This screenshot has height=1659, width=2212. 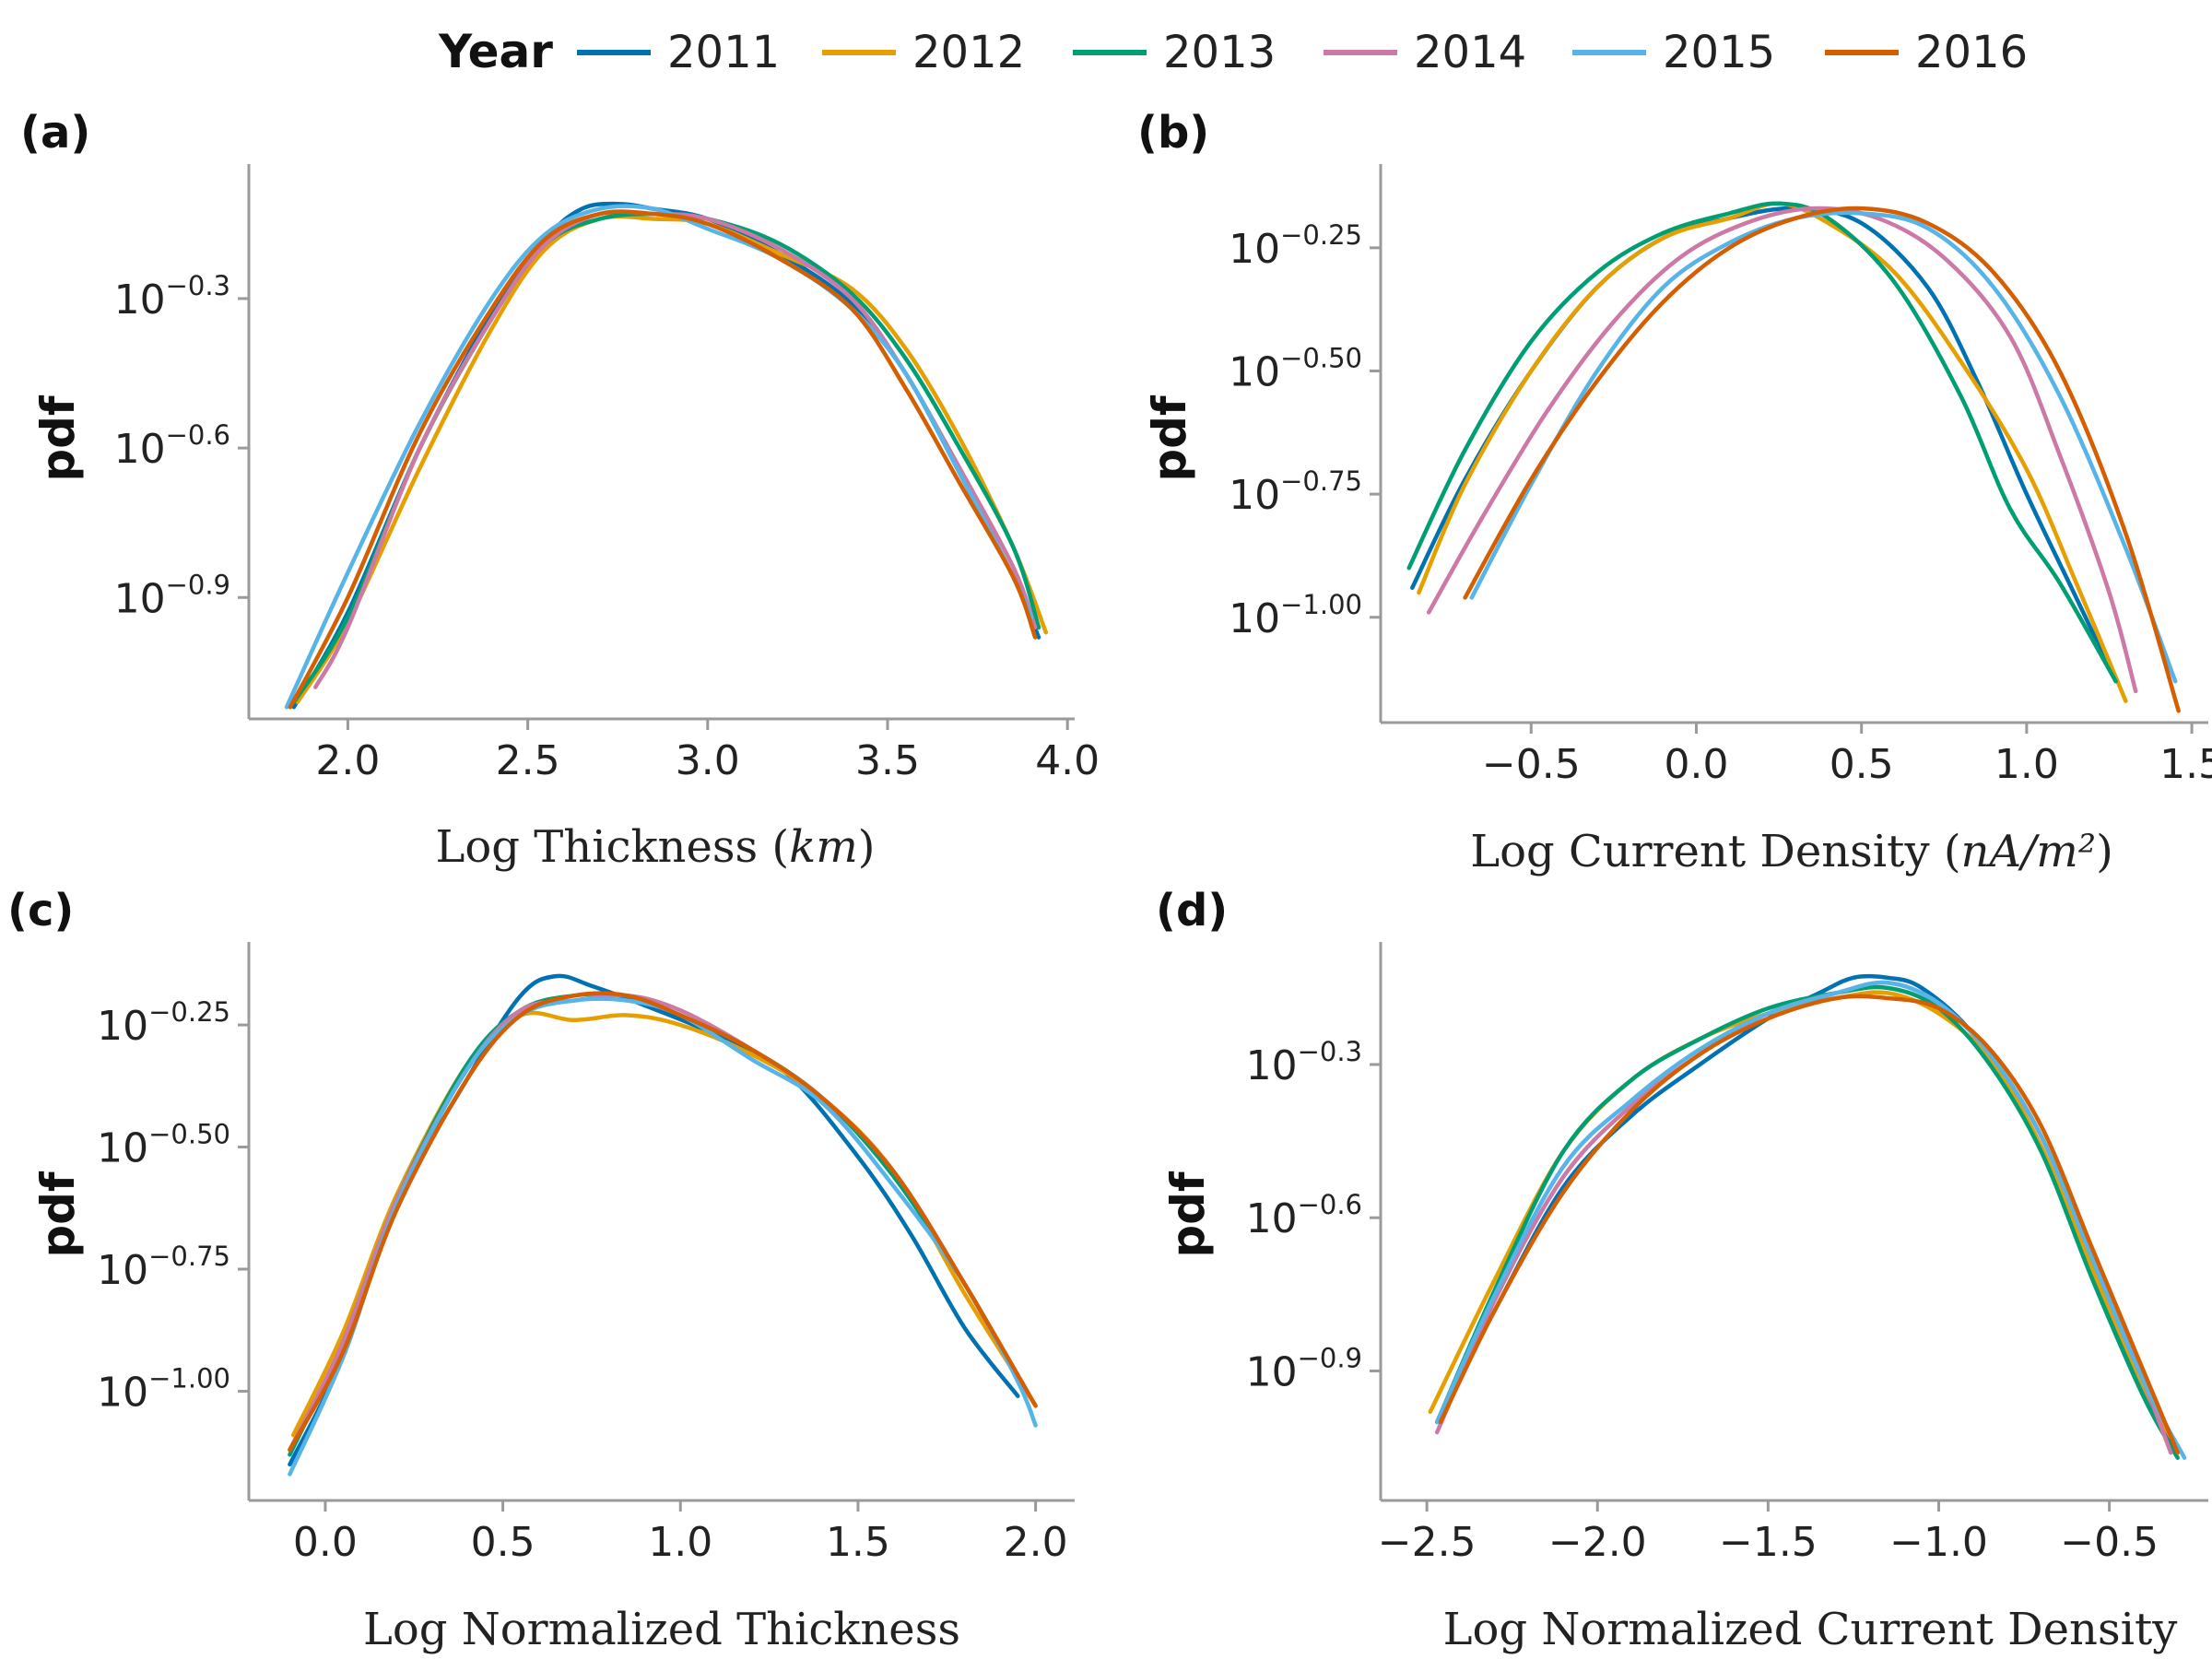 I want to click on panel-c-ytick-label-2: 10−0.75, so click(x=163, y=1267).